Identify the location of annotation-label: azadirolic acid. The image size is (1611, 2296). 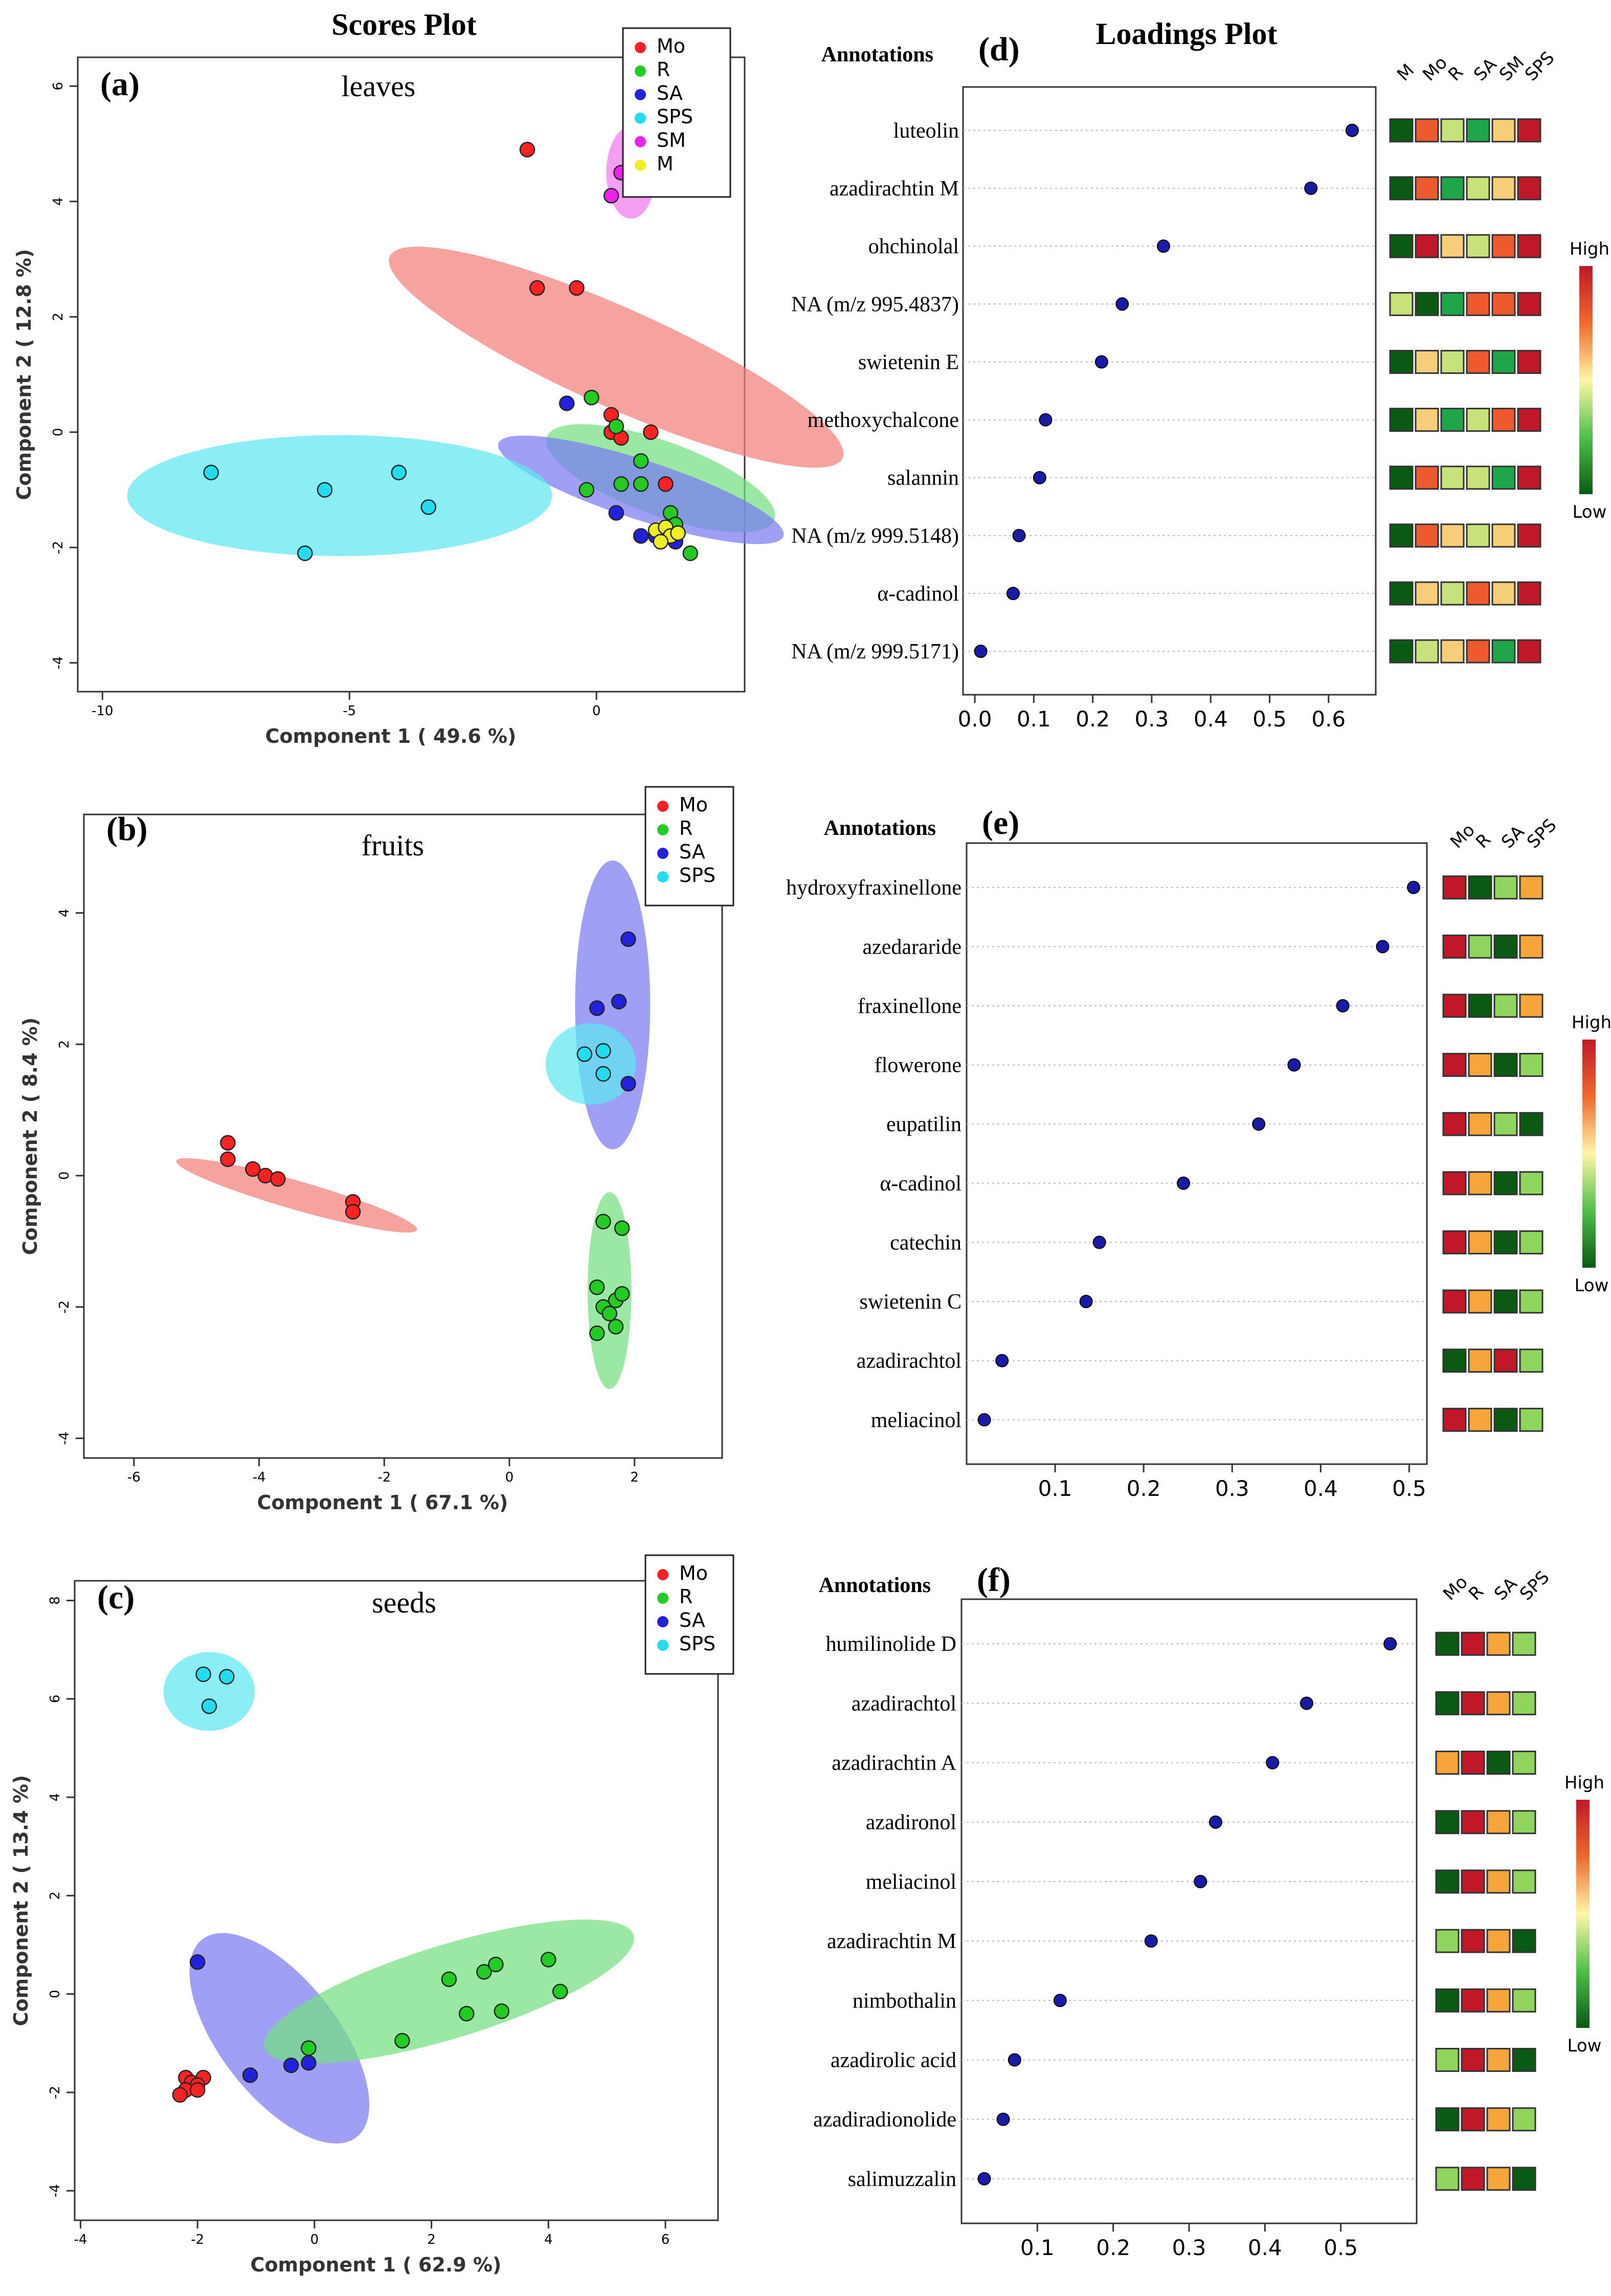
(894, 2060).